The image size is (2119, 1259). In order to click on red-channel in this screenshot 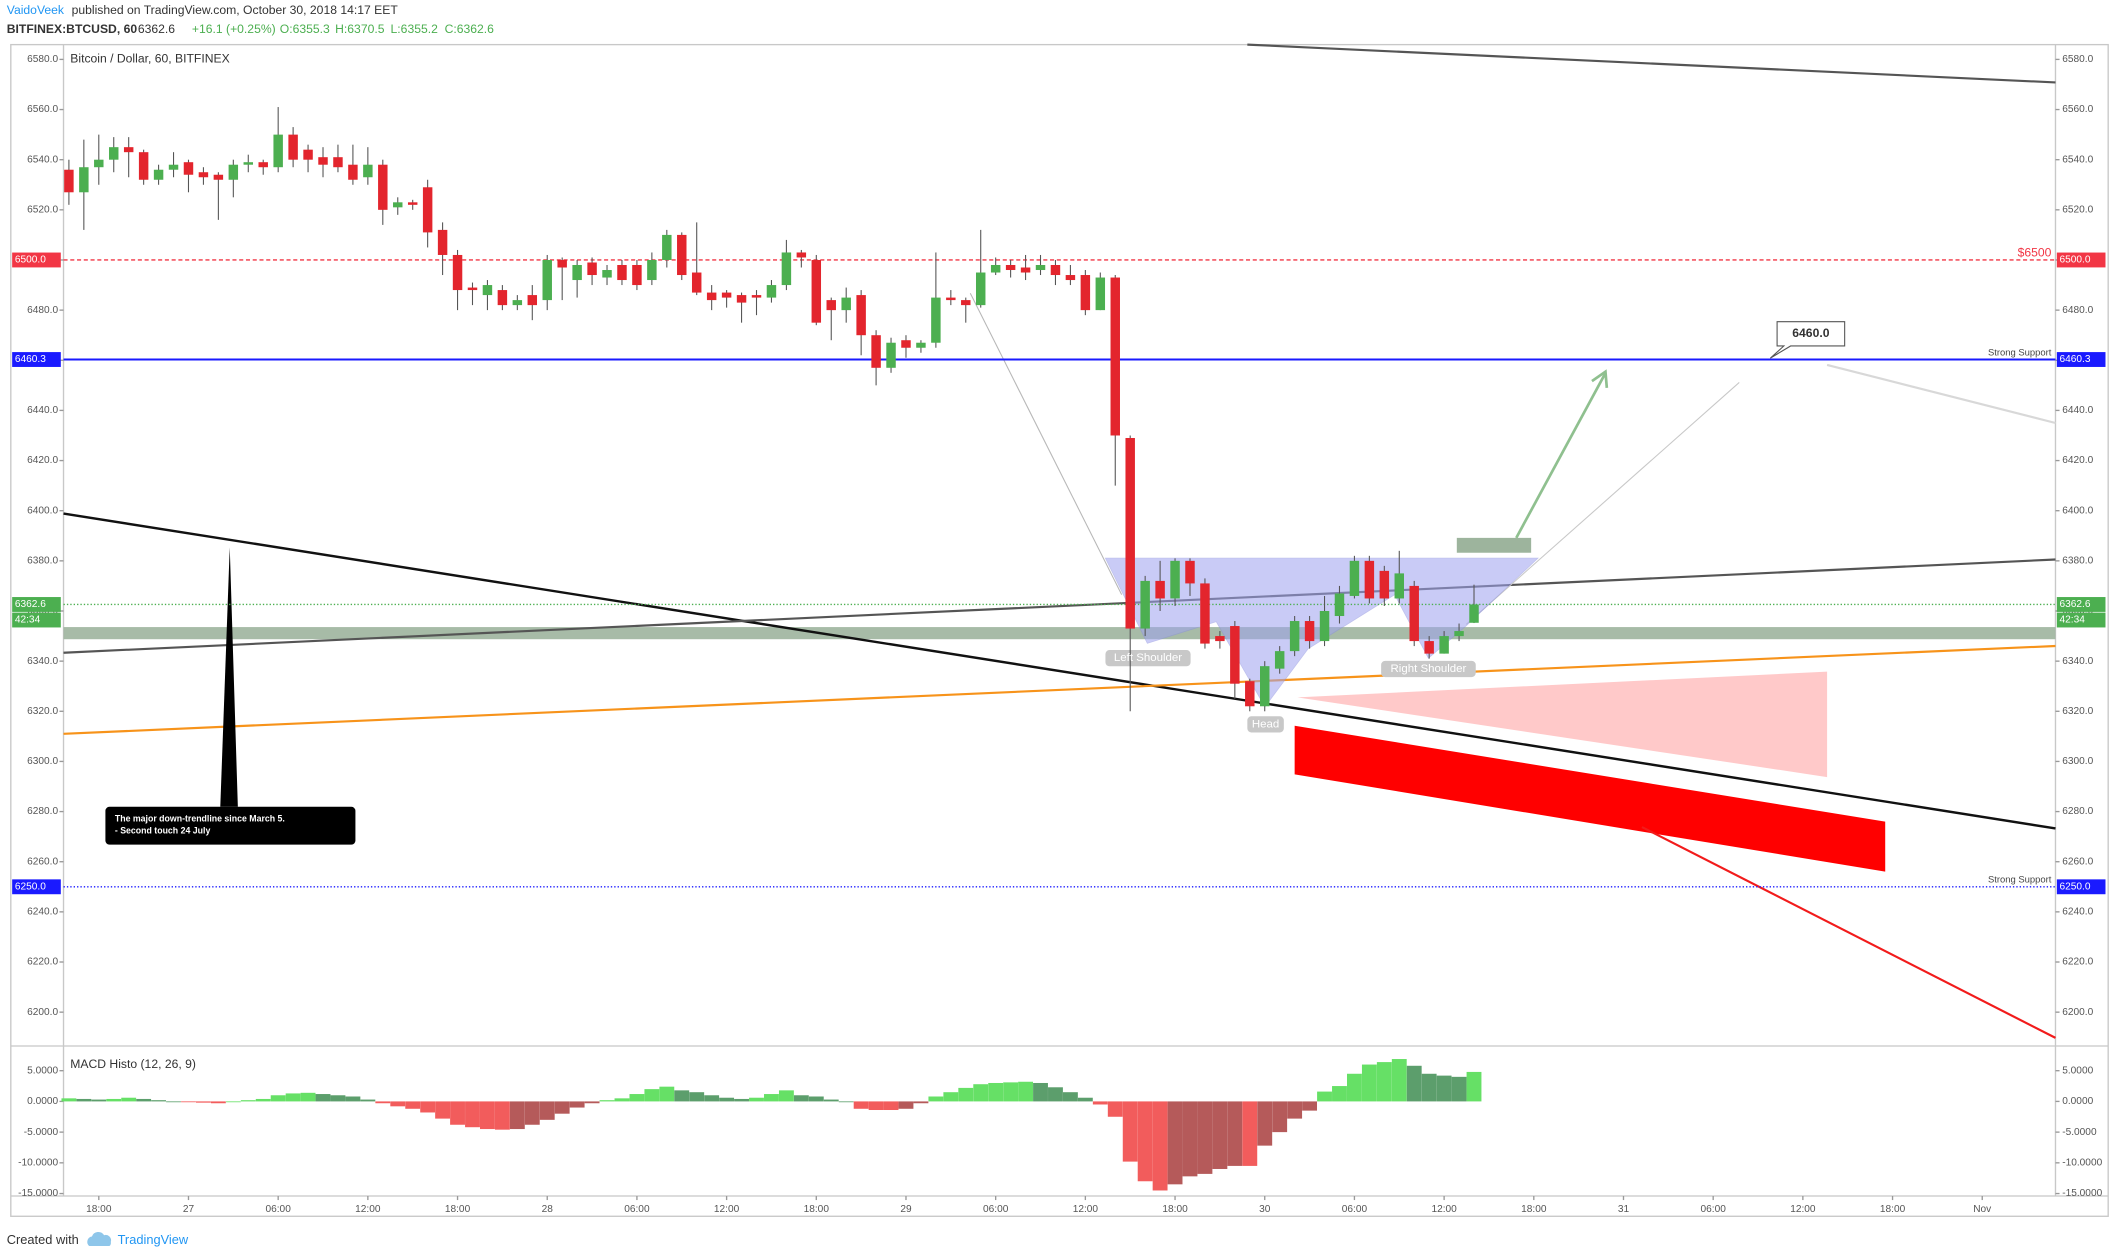, I will do `click(1590, 798)`.